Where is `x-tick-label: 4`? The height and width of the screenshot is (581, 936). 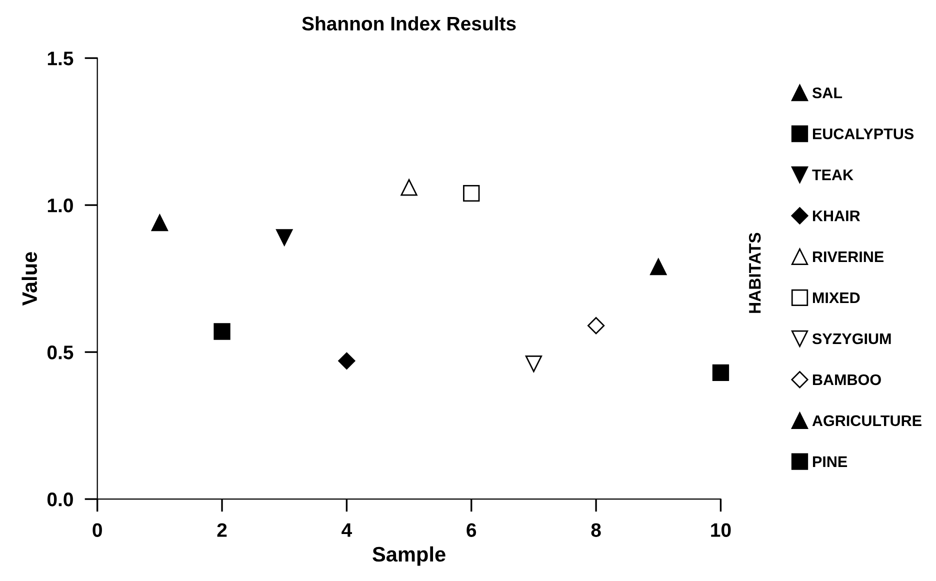
x-tick-label: 4 is located at coordinates (347, 530).